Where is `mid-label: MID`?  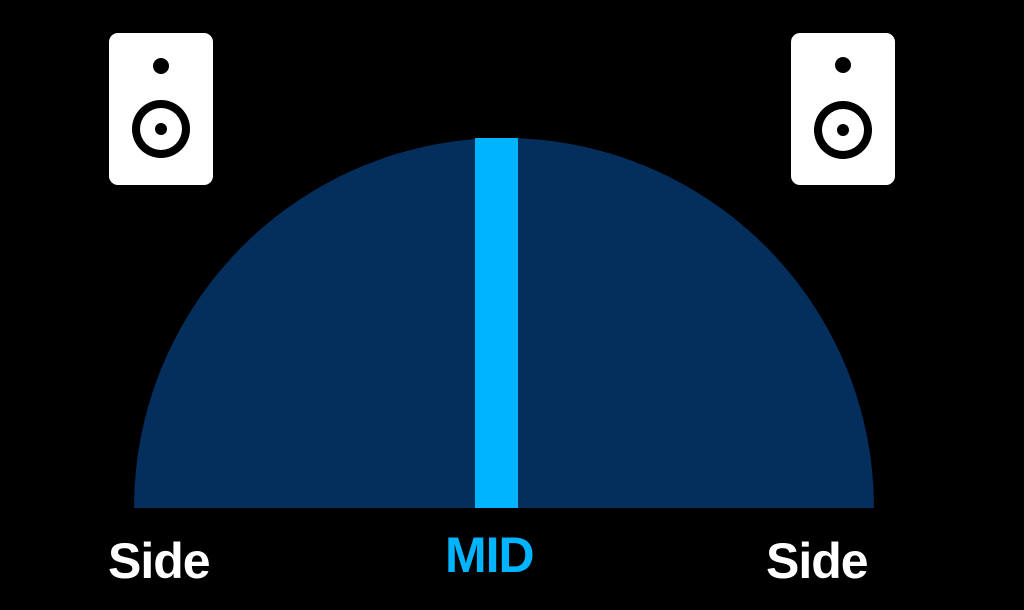 mid-label: MID is located at coordinates (490, 555).